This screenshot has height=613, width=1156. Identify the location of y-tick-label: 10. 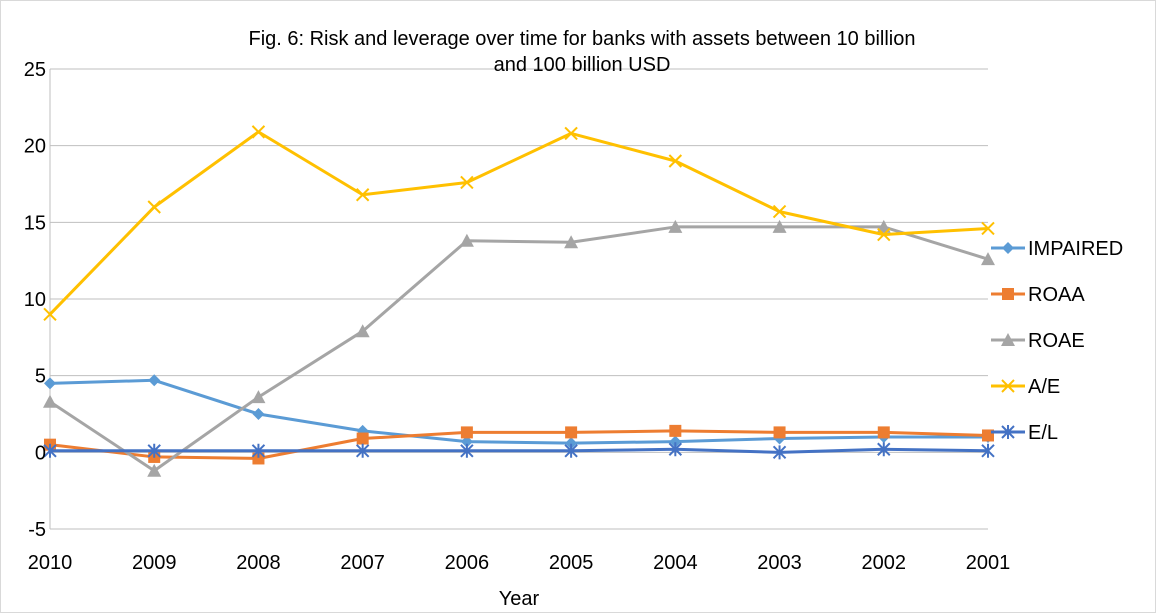
(35, 300).